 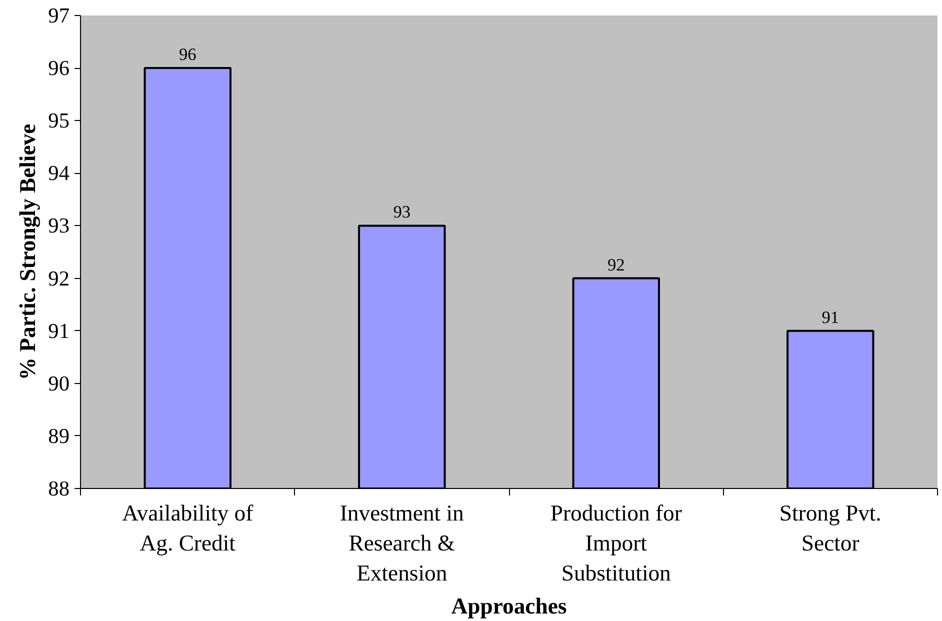 What do you see at coordinates (59, 68) in the screenshot?
I see `y-tick-label: 96` at bounding box center [59, 68].